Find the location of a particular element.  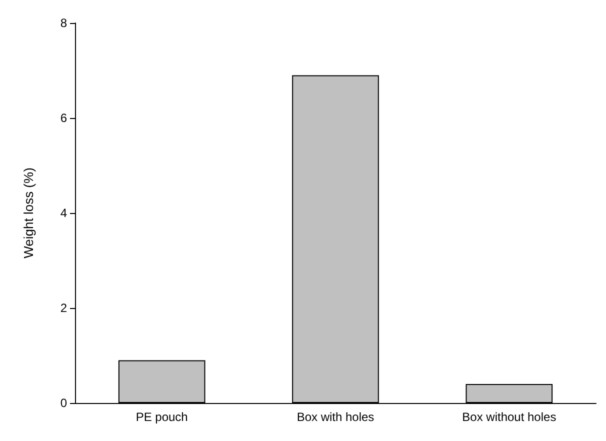

y-tick-label: 6 is located at coordinates (64, 118).